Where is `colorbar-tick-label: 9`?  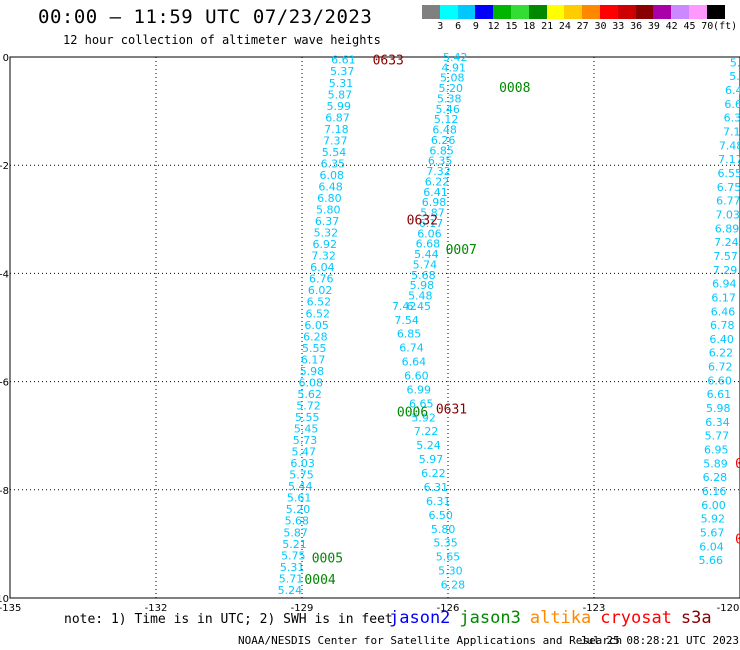
colorbar-tick-label: 9 is located at coordinates (475, 26).